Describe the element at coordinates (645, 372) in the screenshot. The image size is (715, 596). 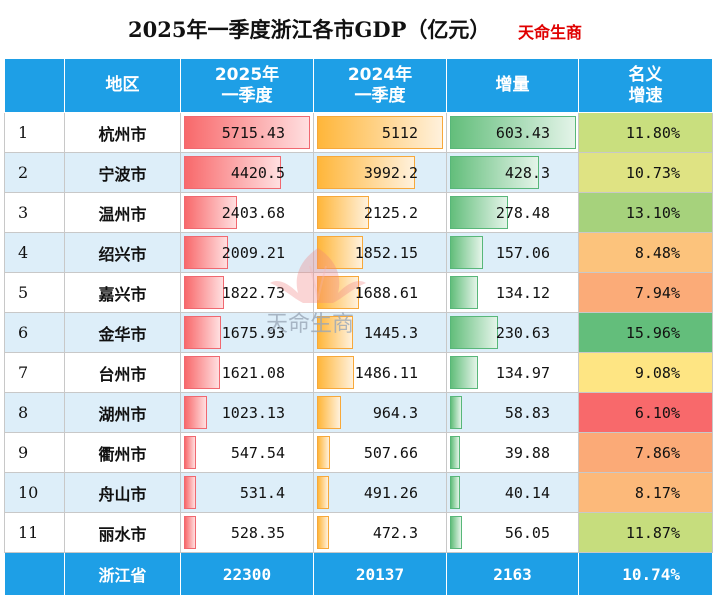
I see `rate-cell: 9.08%` at that location.